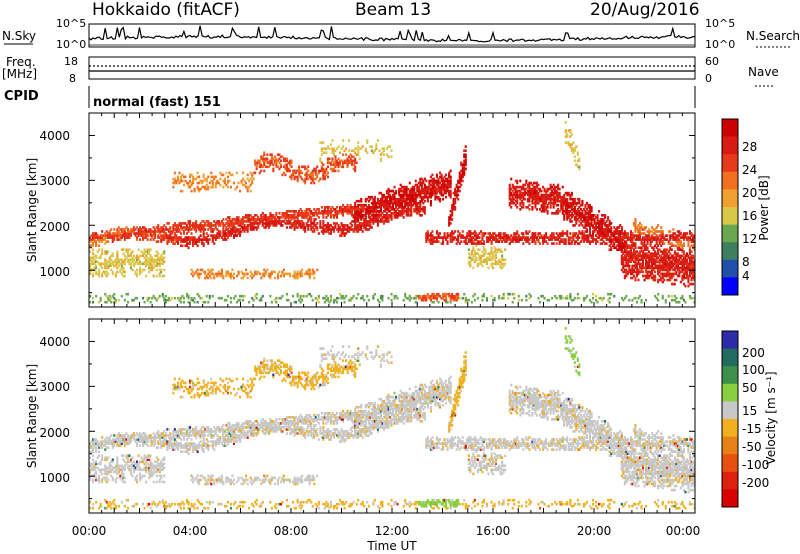 The height and width of the screenshot is (554, 800). What do you see at coordinates (749, 411) in the screenshot?
I see `vel-cb-15: 15` at bounding box center [749, 411].